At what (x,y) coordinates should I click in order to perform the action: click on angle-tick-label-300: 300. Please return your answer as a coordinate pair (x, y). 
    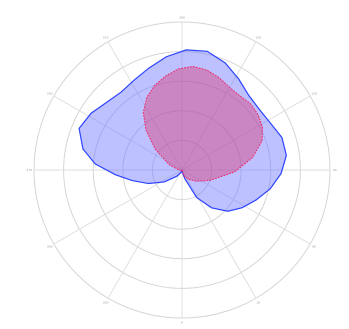
    Looking at the image, I should click on (50, 246).